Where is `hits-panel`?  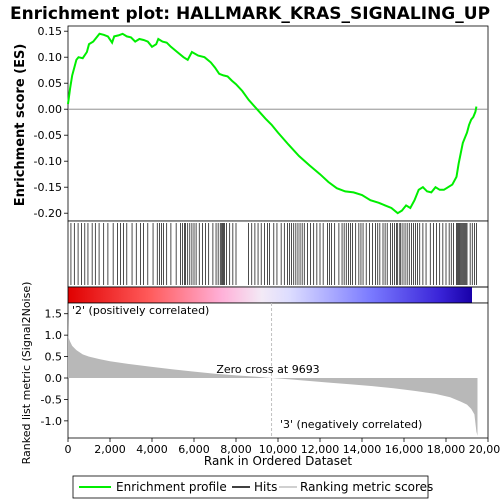 hits-panel is located at coordinates (278, 254).